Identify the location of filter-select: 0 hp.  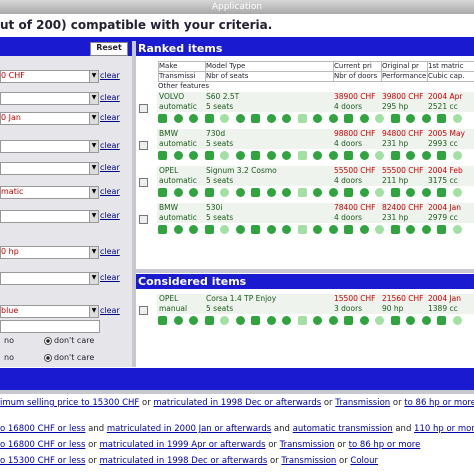
(45, 252).